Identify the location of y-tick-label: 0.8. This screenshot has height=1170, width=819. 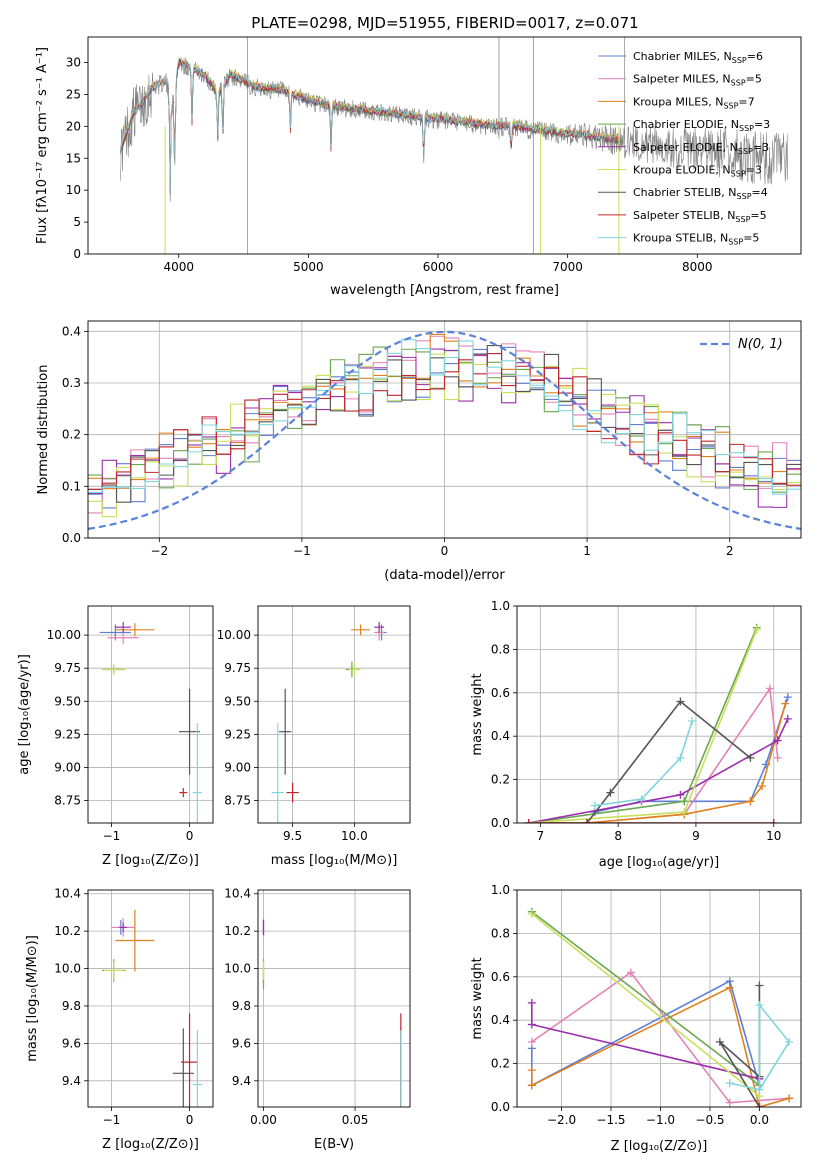
(500, 933).